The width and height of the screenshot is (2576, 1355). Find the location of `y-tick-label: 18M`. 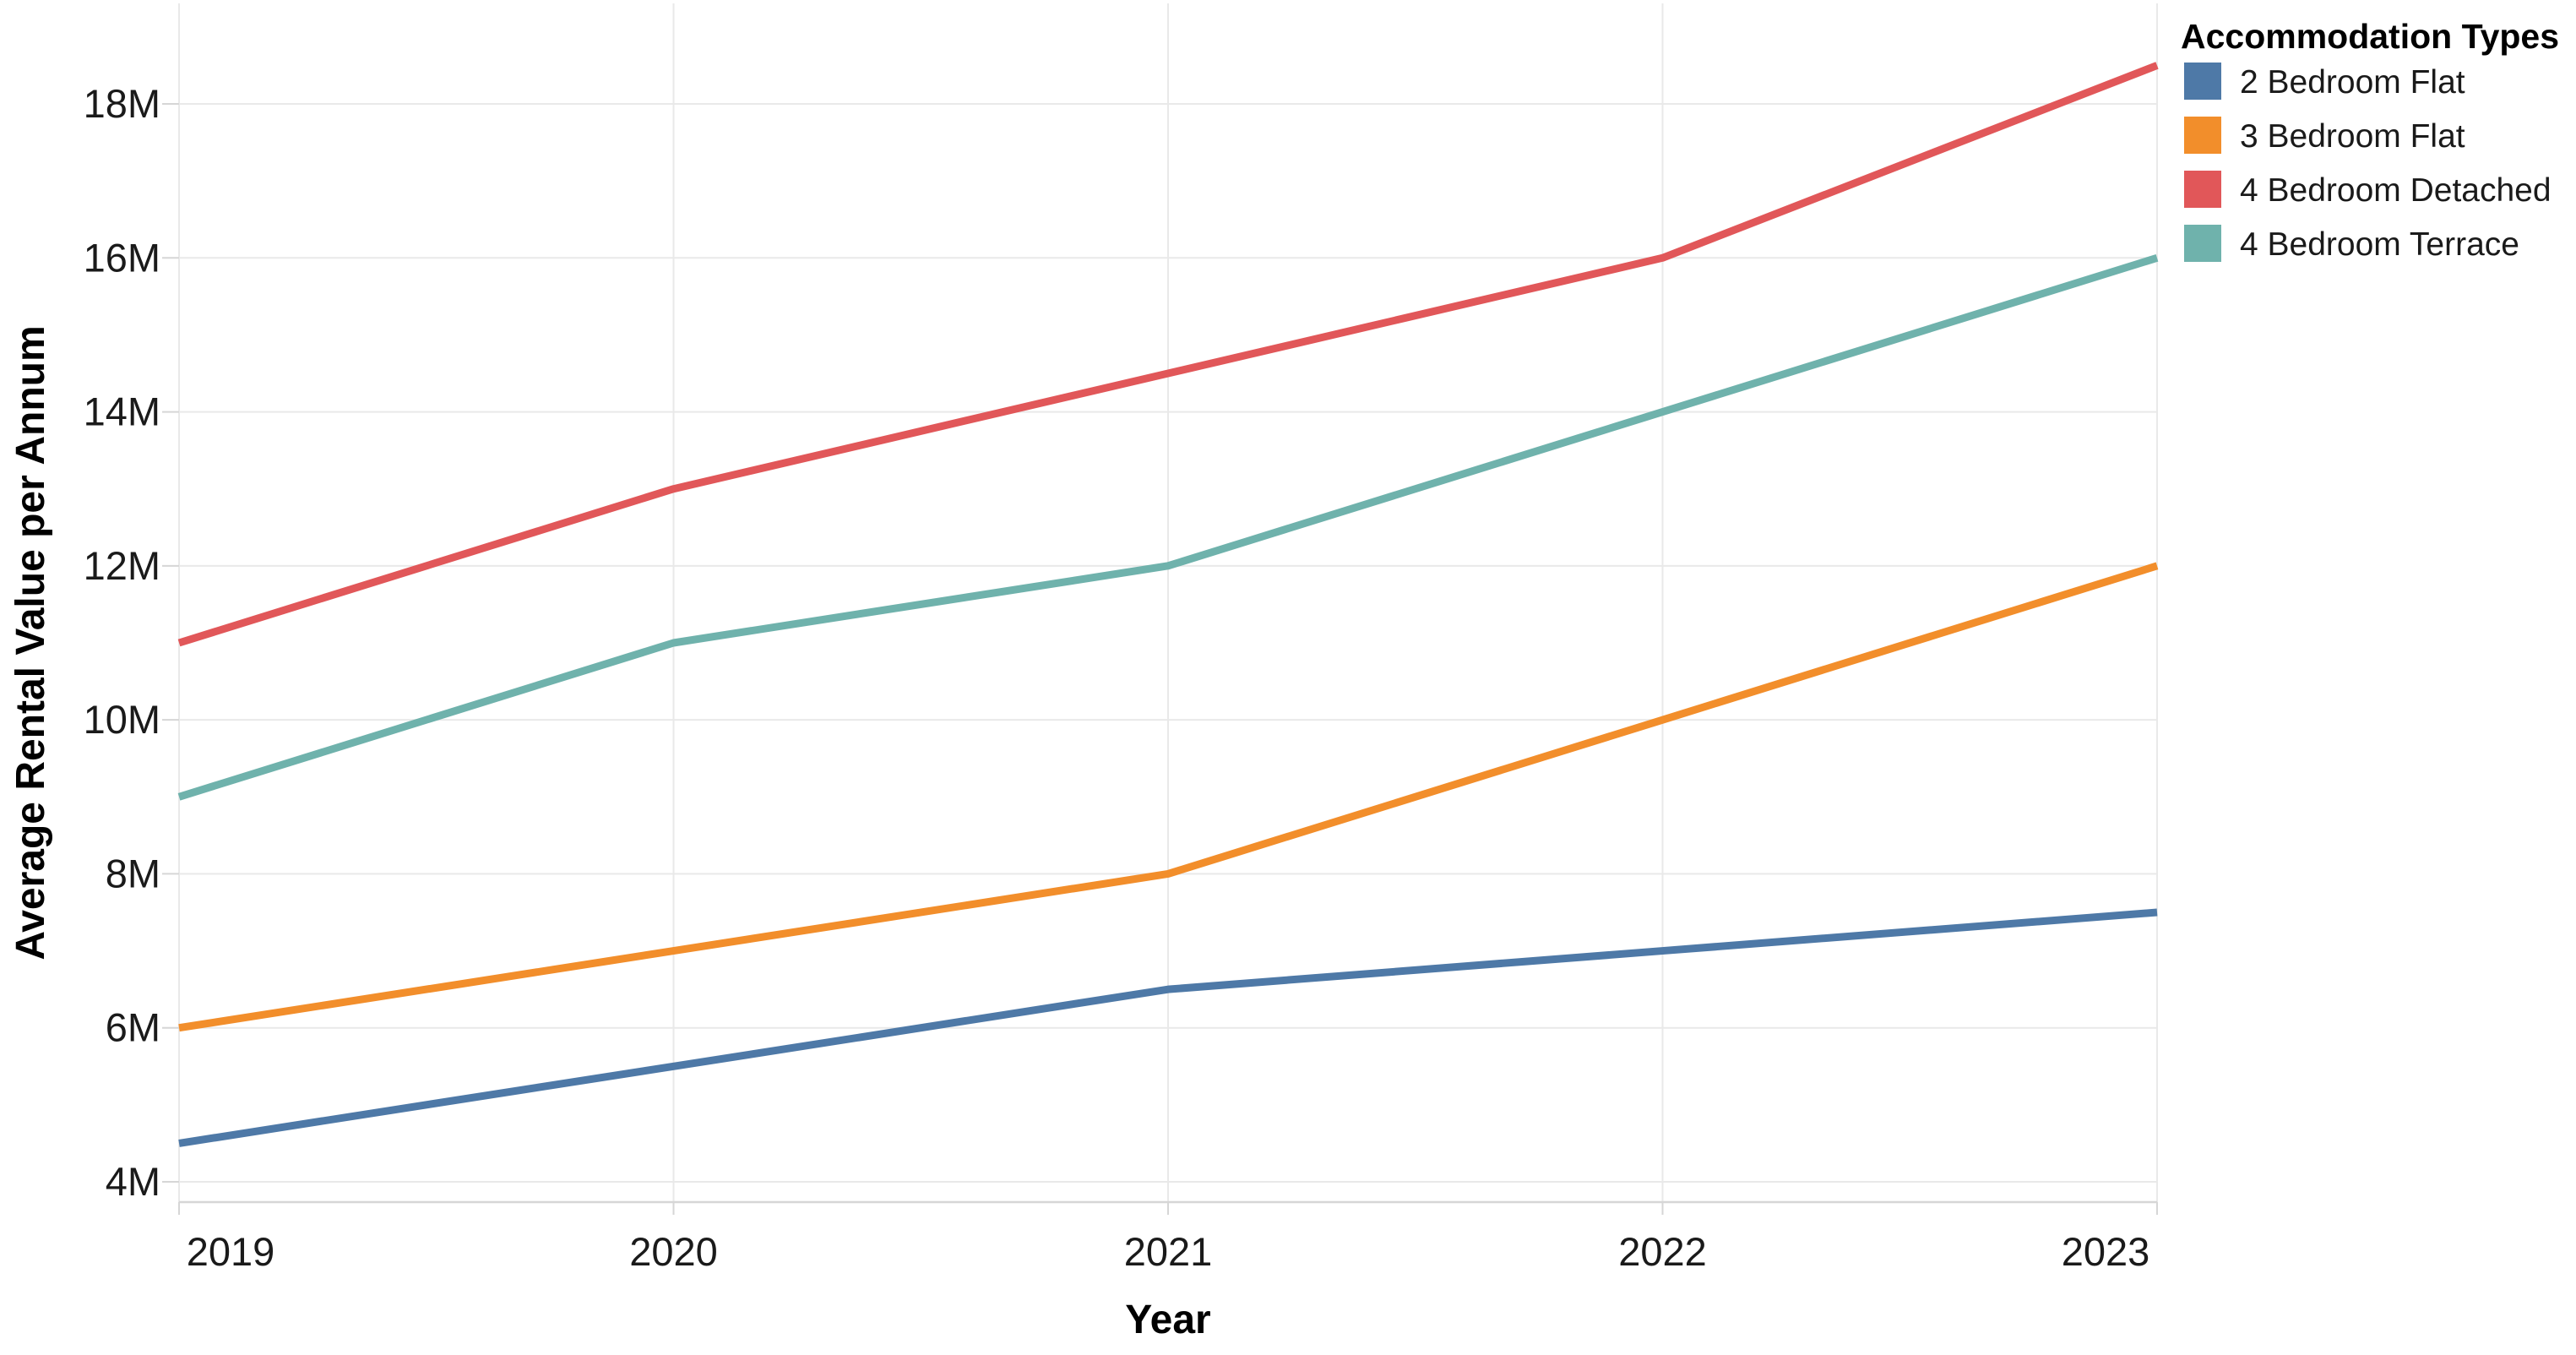

y-tick-label: 18M is located at coordinates (122, 103).